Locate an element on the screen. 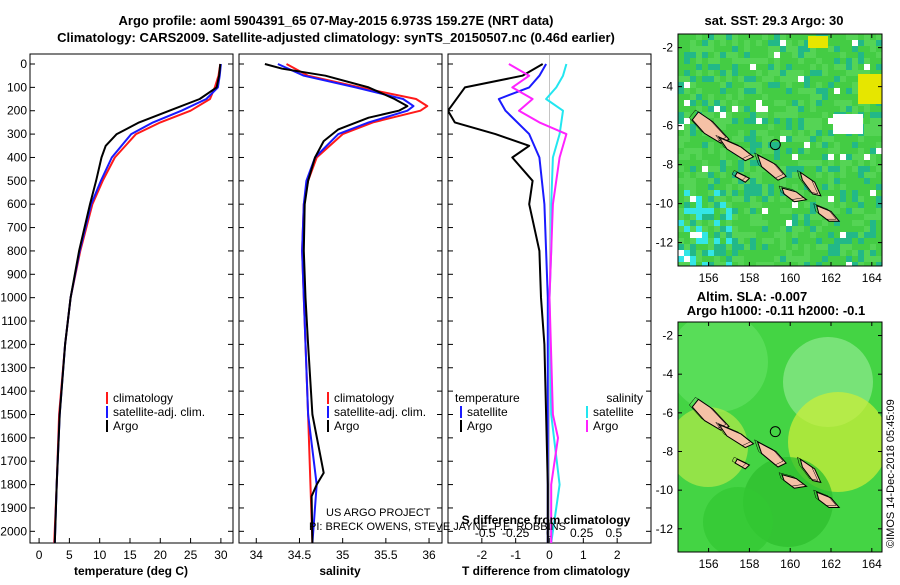 The height and width of the screenshot is (585, 900). y-tick-label: -6 is located at coordinates (667, 126).